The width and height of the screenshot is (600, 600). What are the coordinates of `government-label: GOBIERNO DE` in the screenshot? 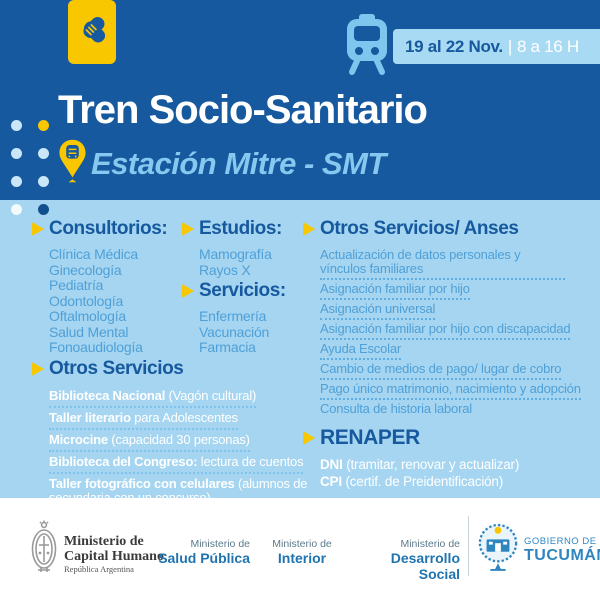 It's located at (560, 541).